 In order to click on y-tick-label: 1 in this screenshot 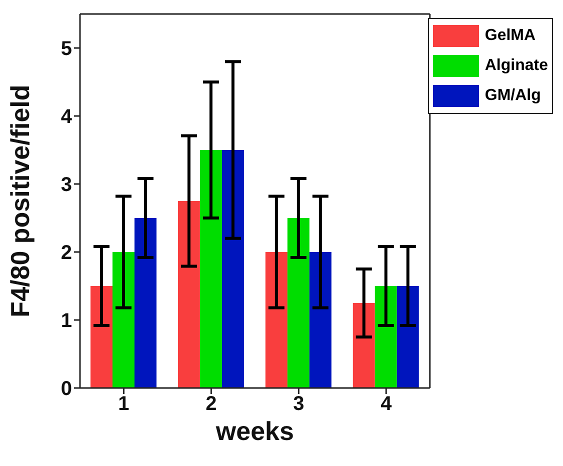, I will do `click(66, 321)`.